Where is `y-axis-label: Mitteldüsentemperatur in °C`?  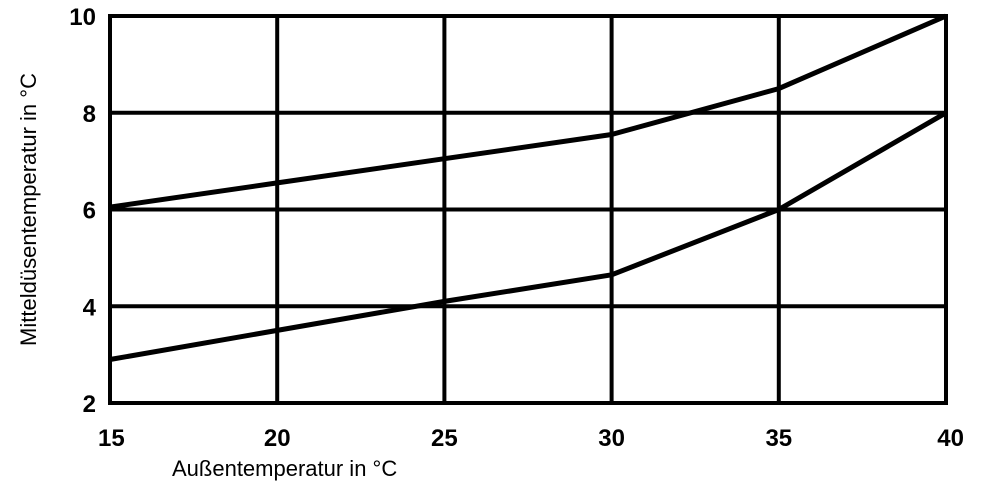
y-axis-label: Mitteldüsentemperatur in °C is located at coordinates (28, 209).